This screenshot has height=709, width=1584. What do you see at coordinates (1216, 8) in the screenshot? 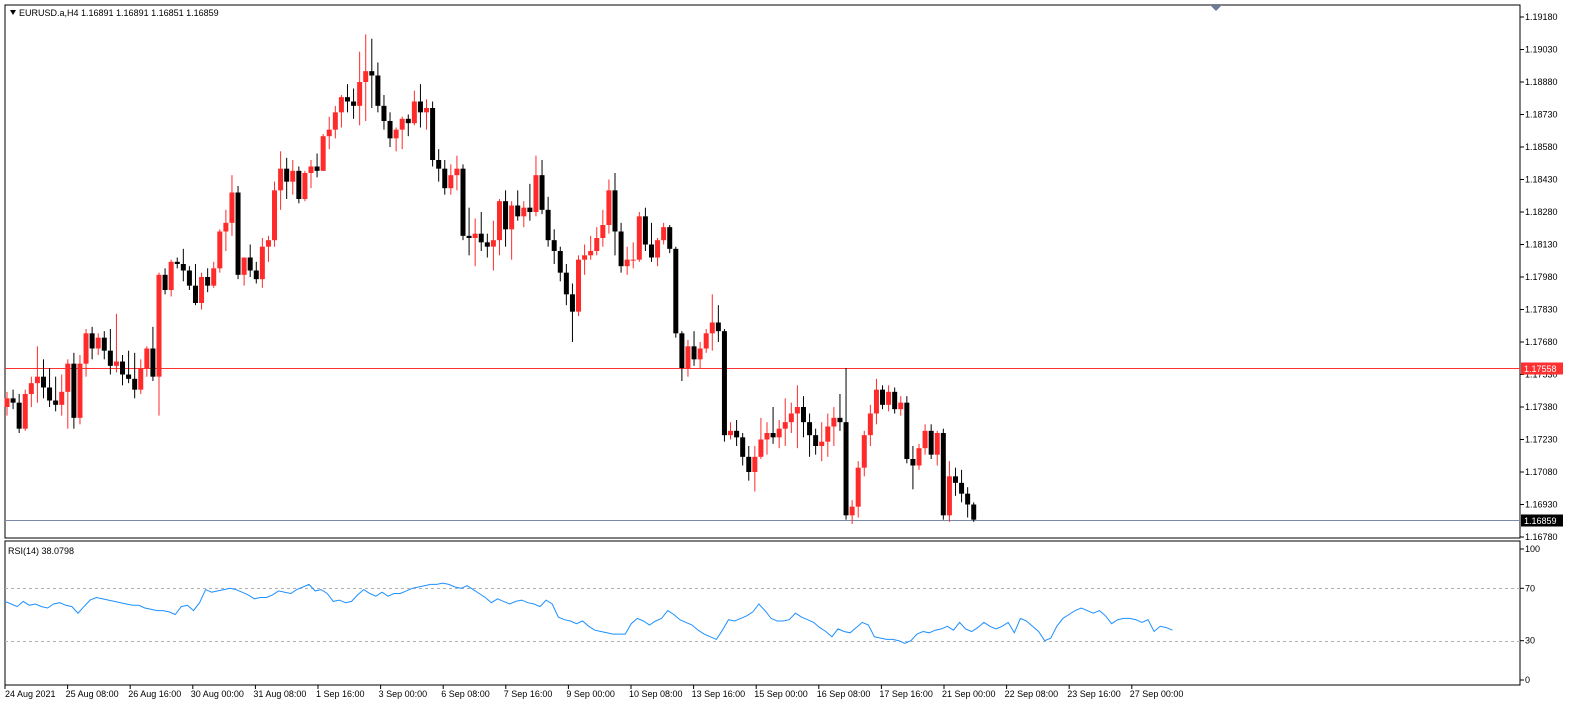
I see `shift-marker-icon` at bounding box center [1216, 8].